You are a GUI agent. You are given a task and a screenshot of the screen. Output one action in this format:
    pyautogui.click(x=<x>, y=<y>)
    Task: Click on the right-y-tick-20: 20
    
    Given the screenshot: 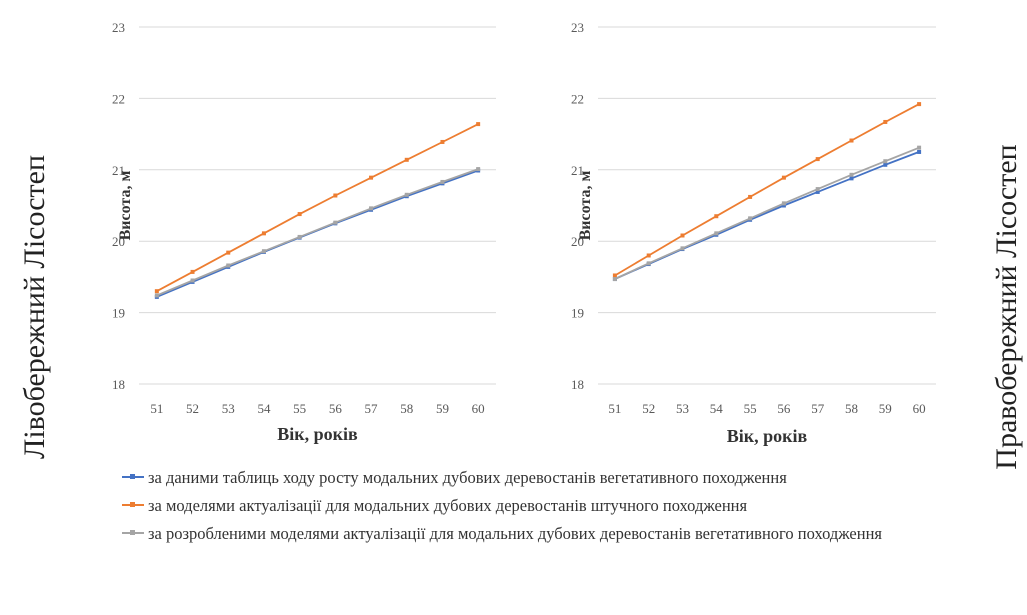 What is the action you would take?
    pyautogui.click(x=577, y=241)
    